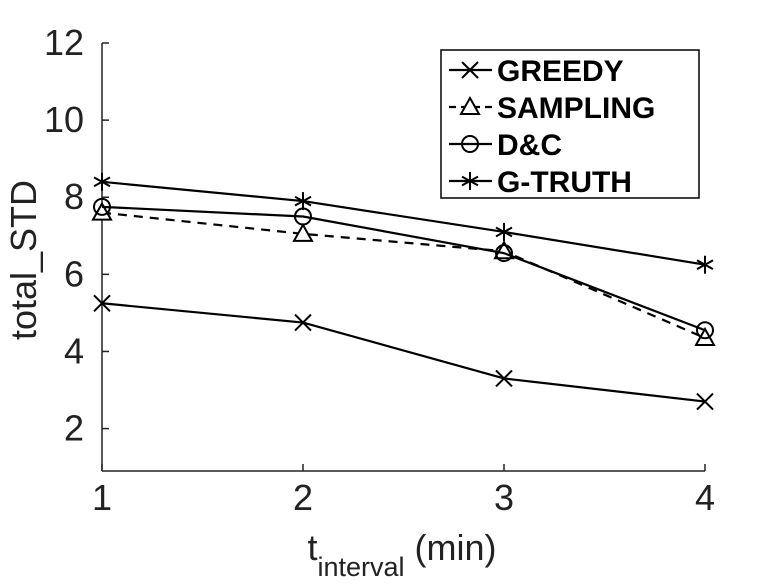  Describe the element at coordinates (451, 547) in the screenshot. I see `x-axis-label-suffix: (min)` at that location.